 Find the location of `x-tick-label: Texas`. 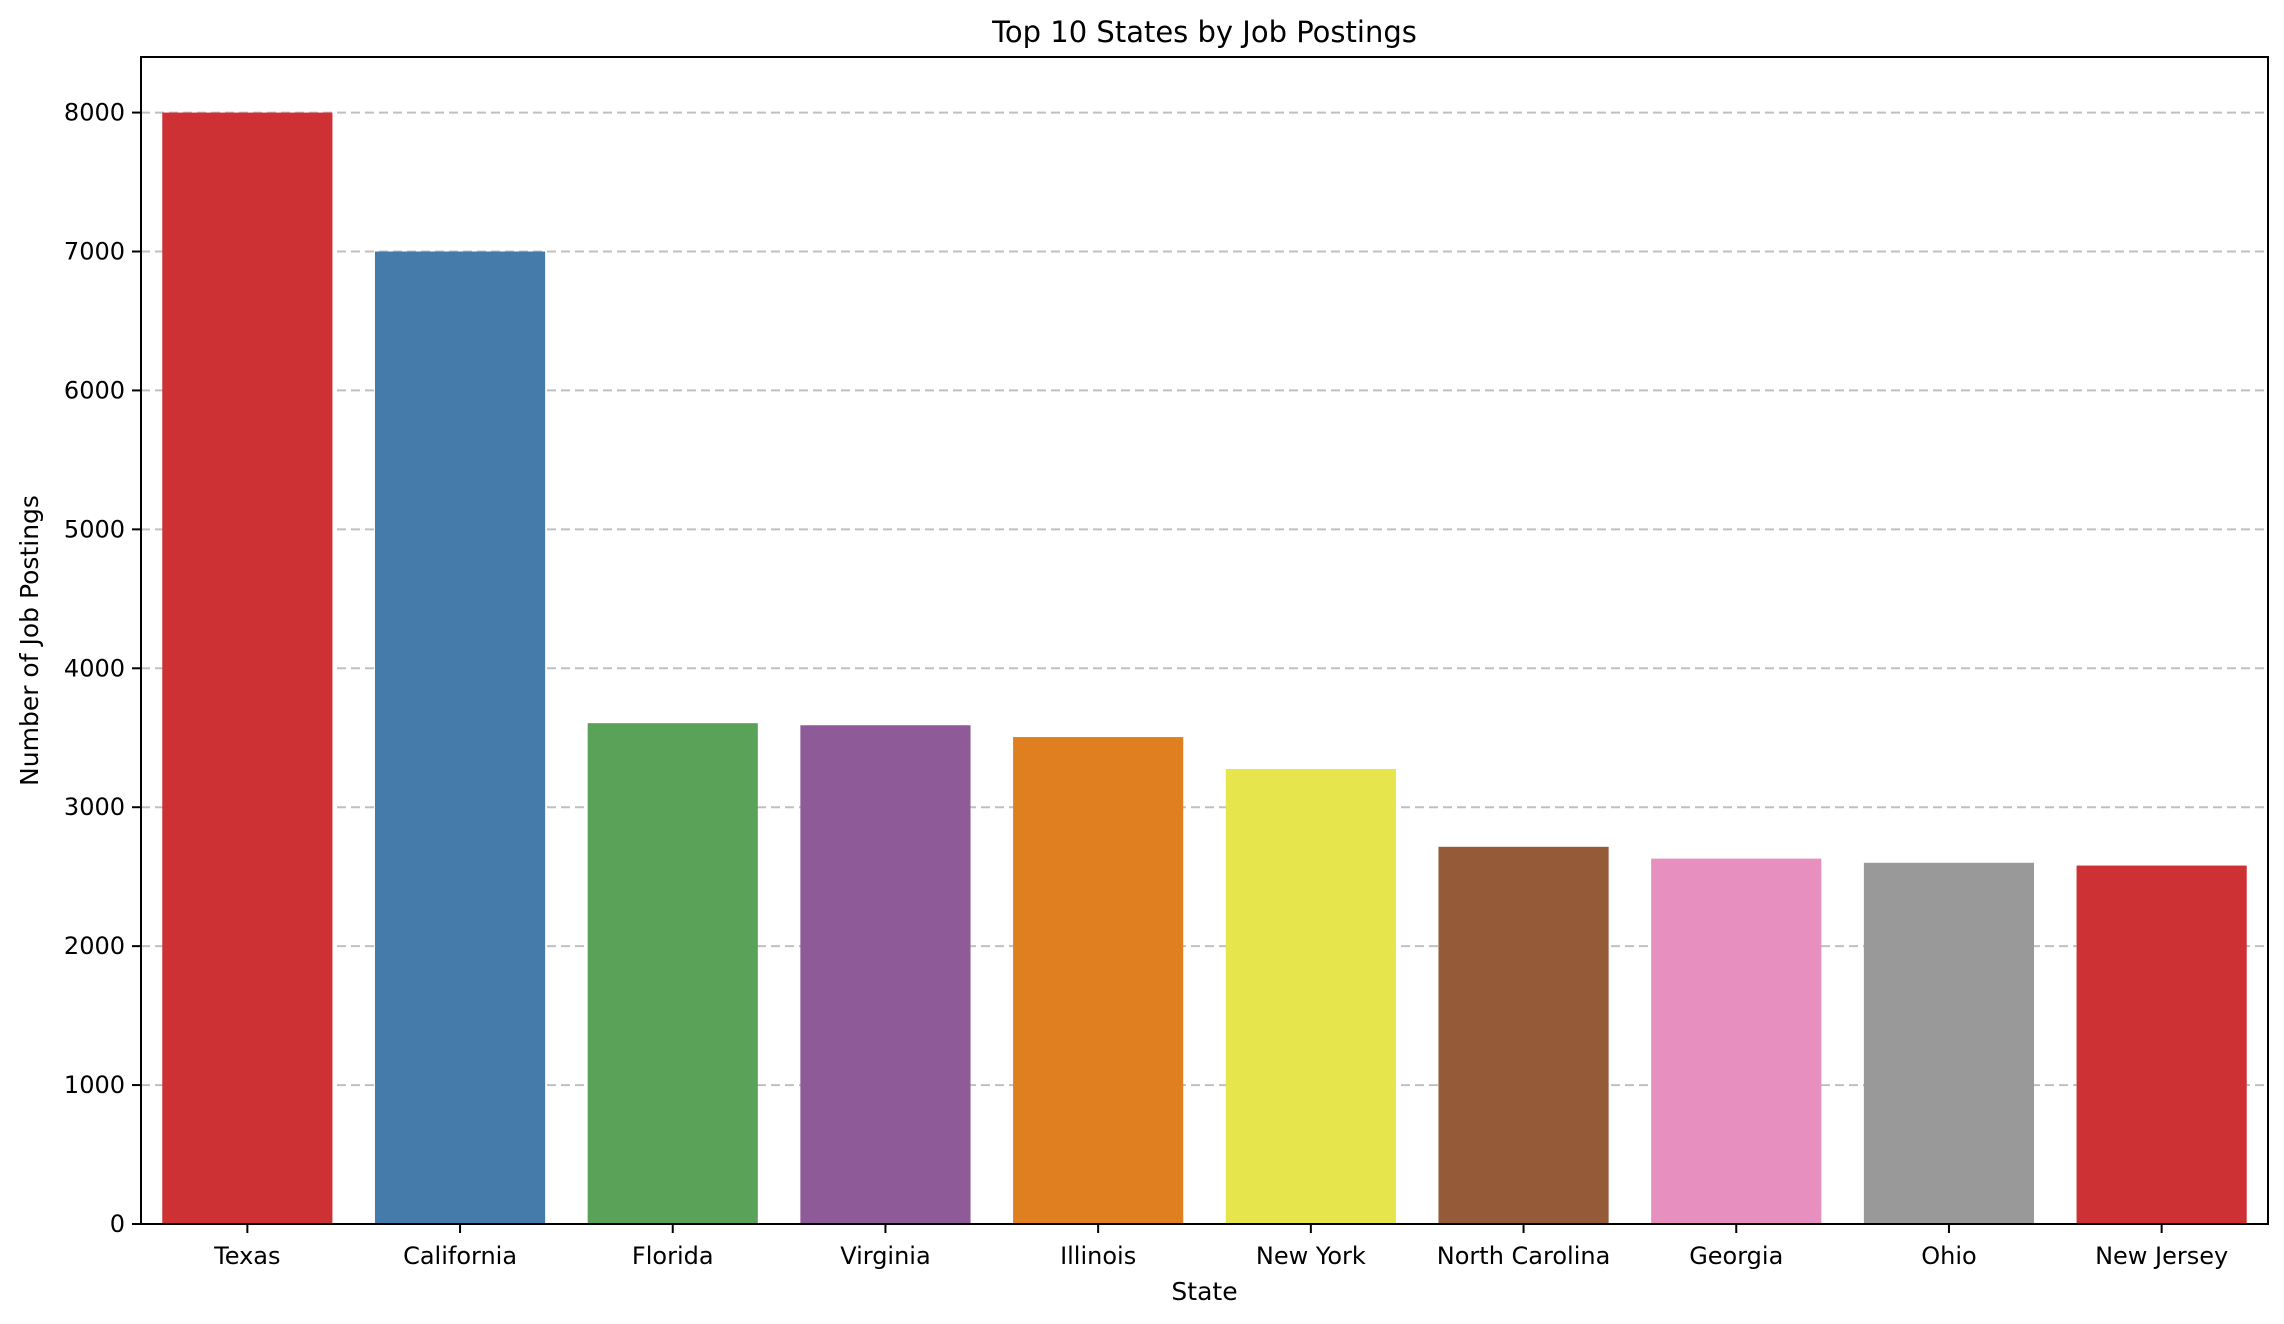

x-tick-label: Texas is located at coordinates (246, 1256).